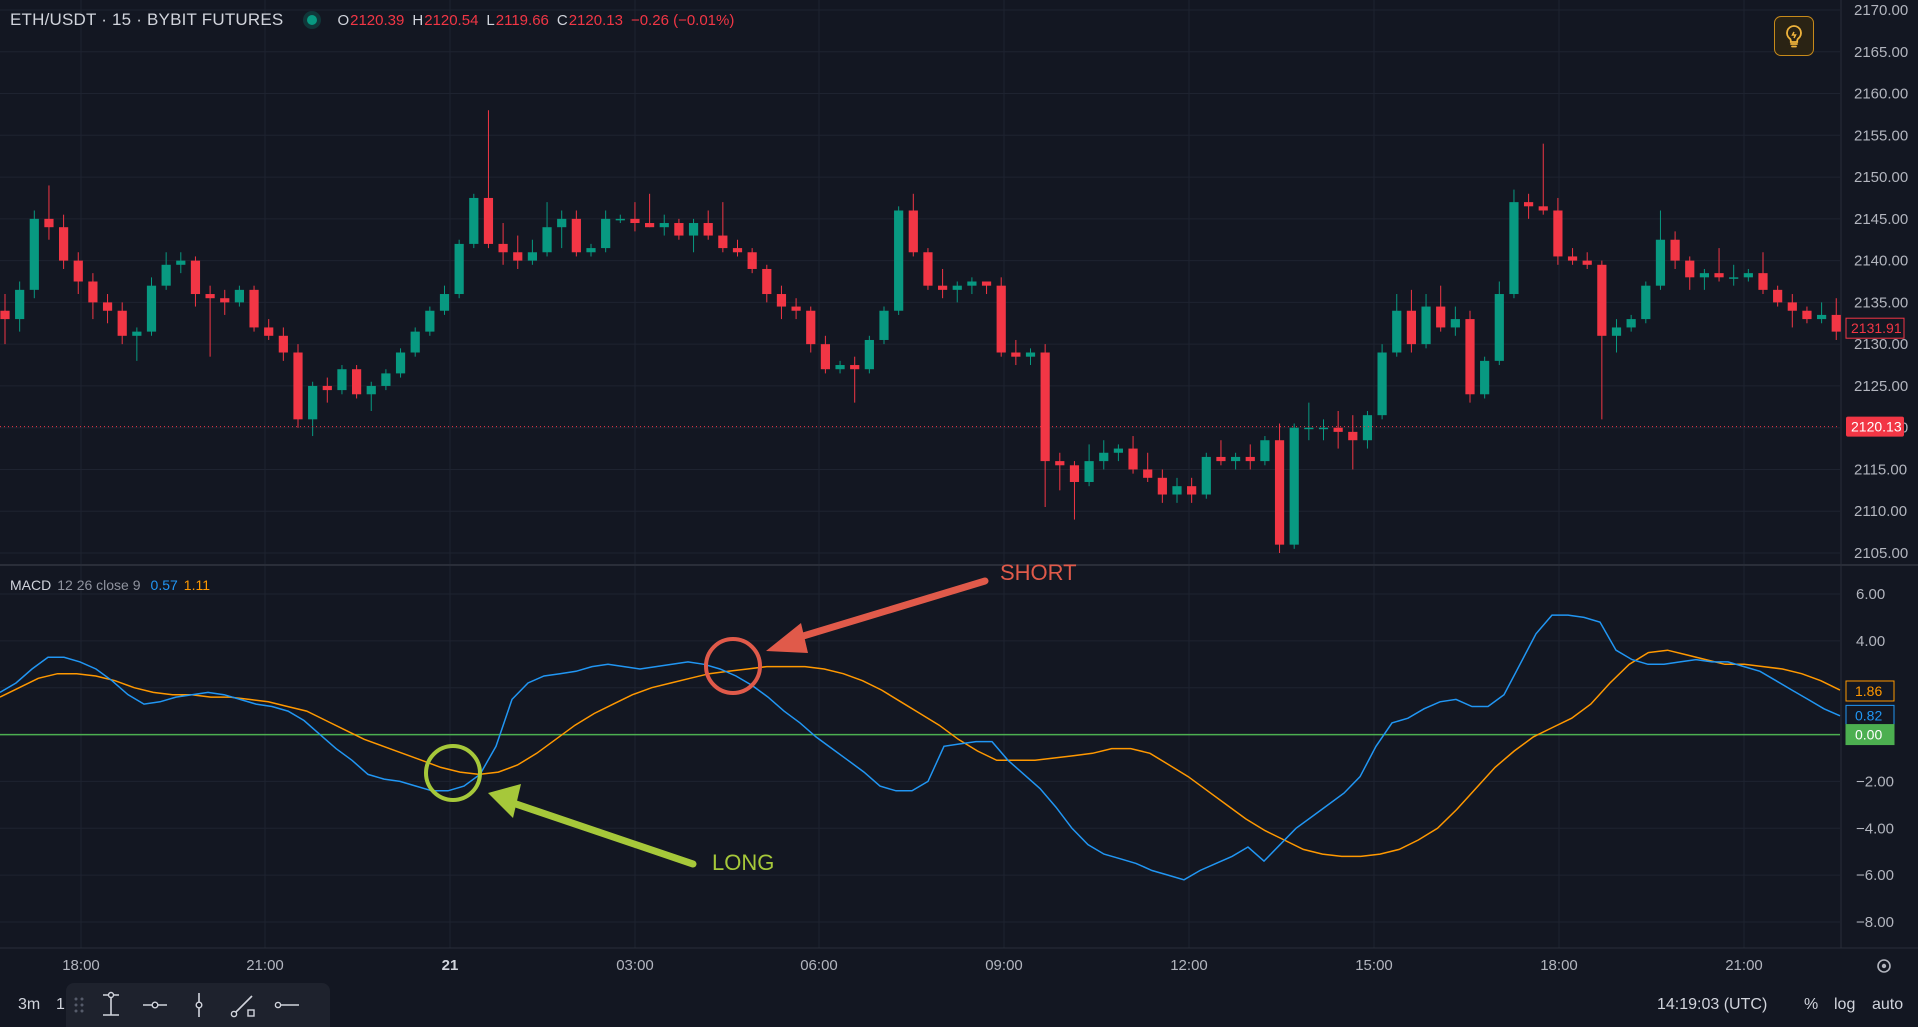 The height and width of the screenshot is (1027, 1918). What do you see at coordinates (312, 20) in the screenshot?
I see `market-status-dot-icon` at bounding box center [312, 20].